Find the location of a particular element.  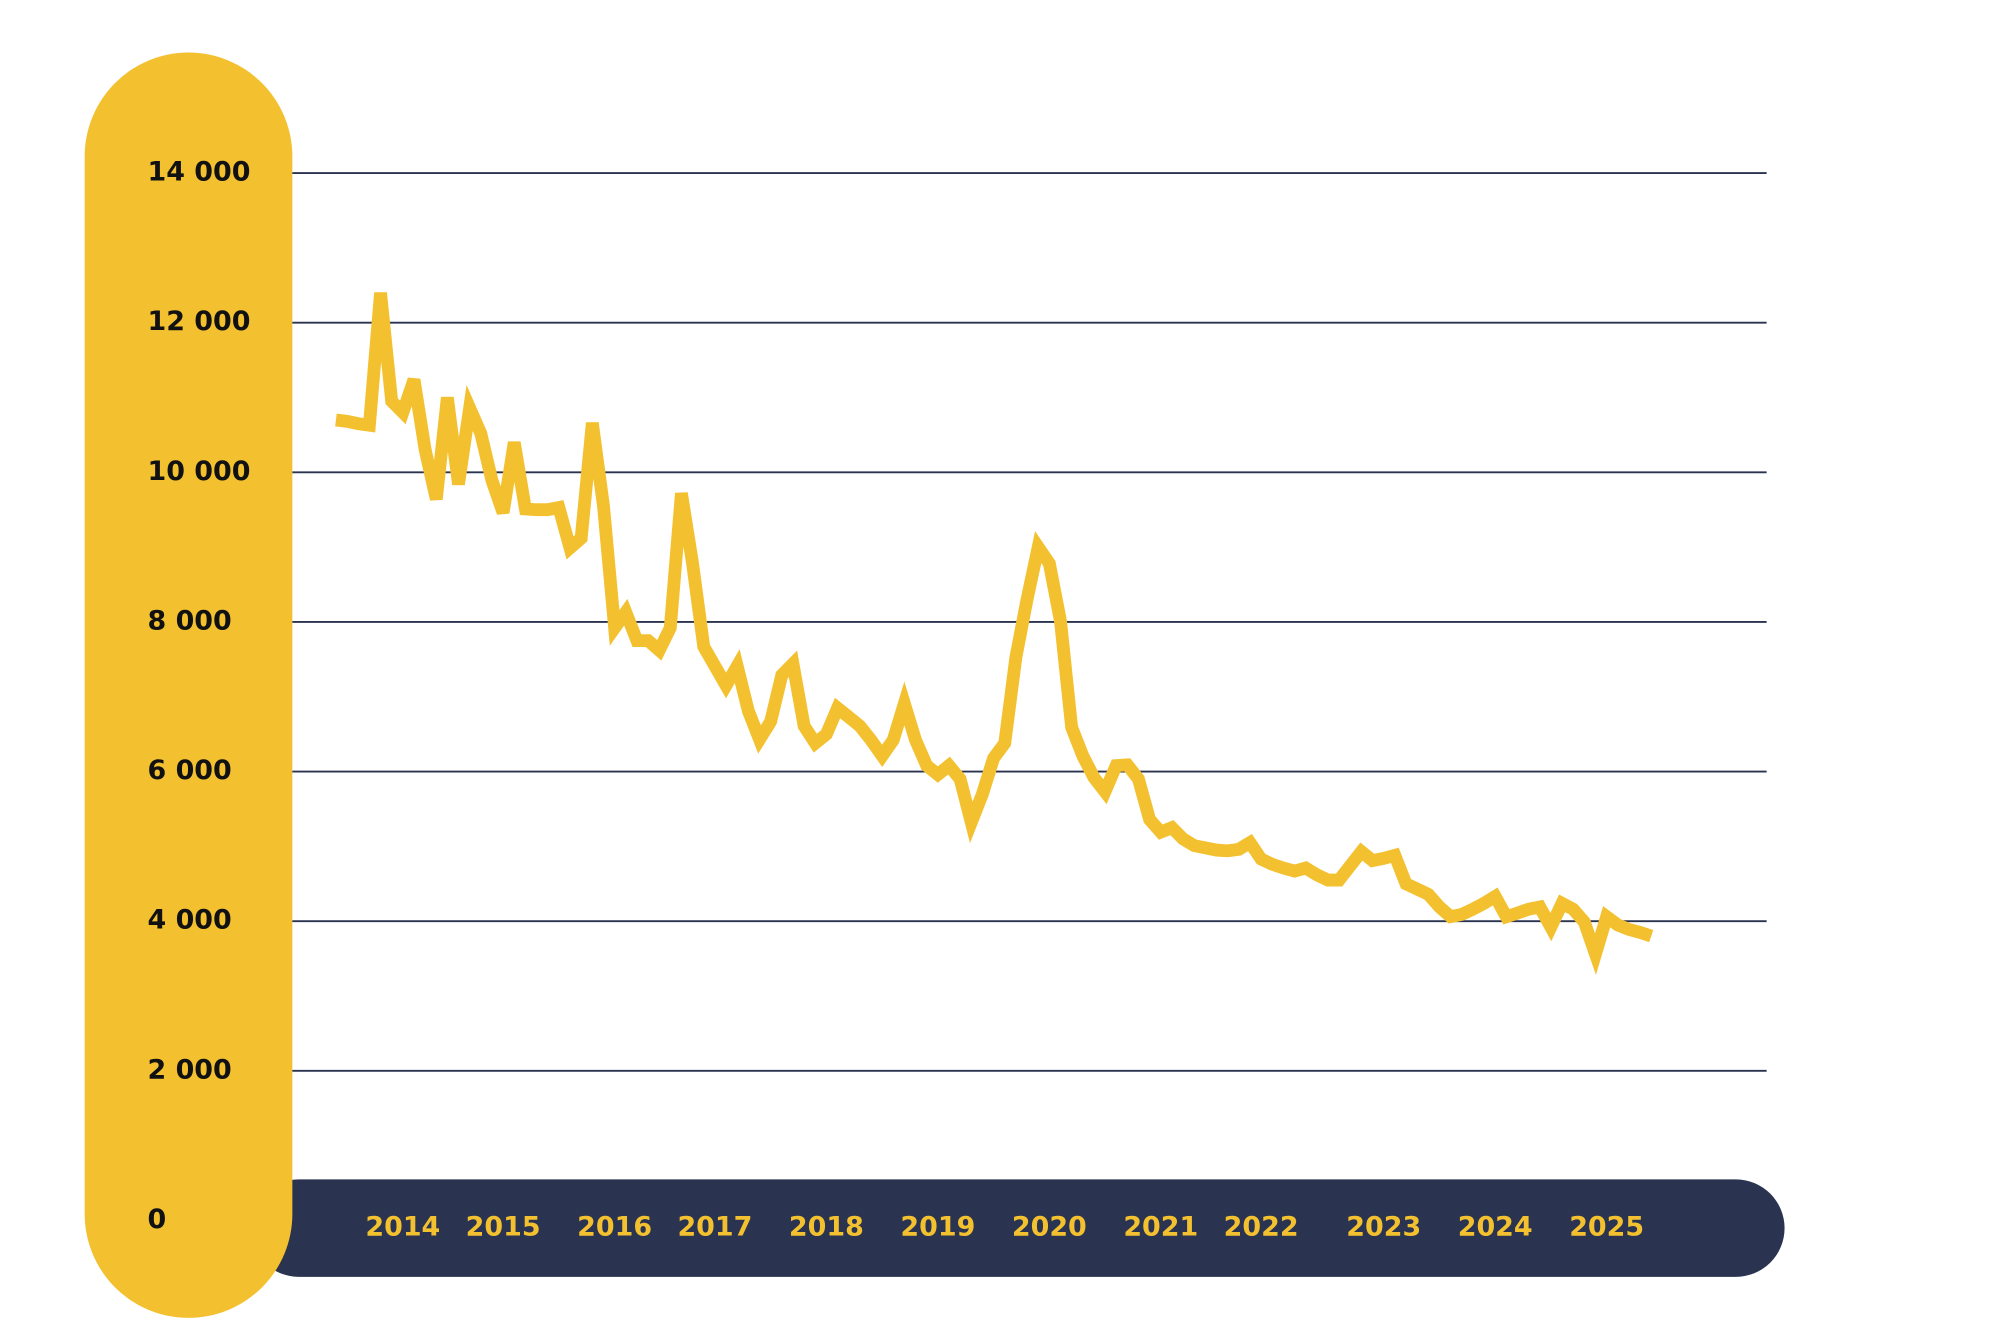

y-tick-label: 14 000 is located at coordinates (198, 172).